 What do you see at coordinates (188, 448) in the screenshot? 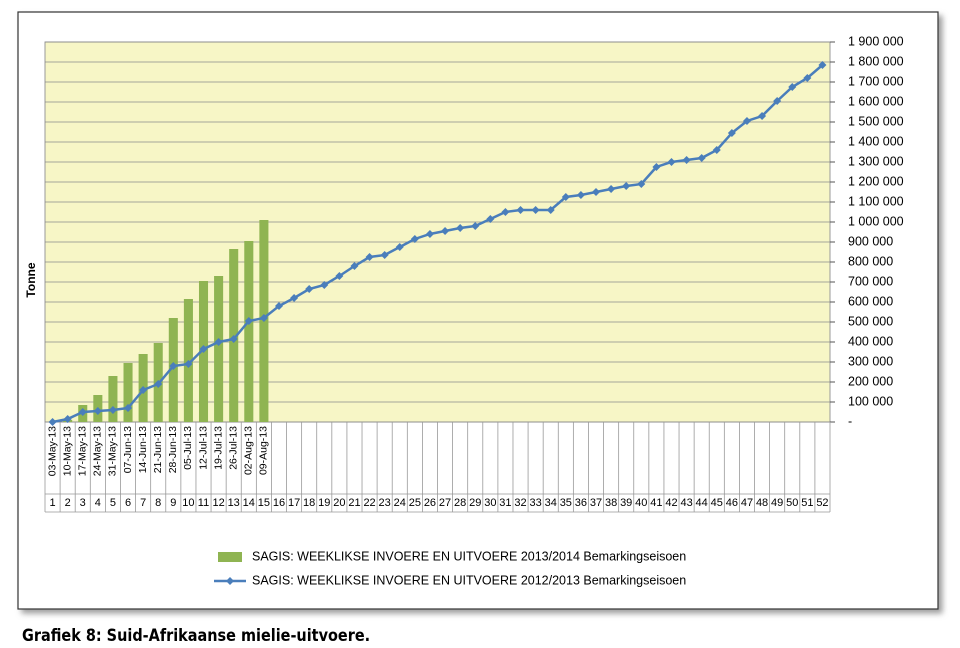
I see `date-label: 05-Jul-13` at bounding box center [188, 448].